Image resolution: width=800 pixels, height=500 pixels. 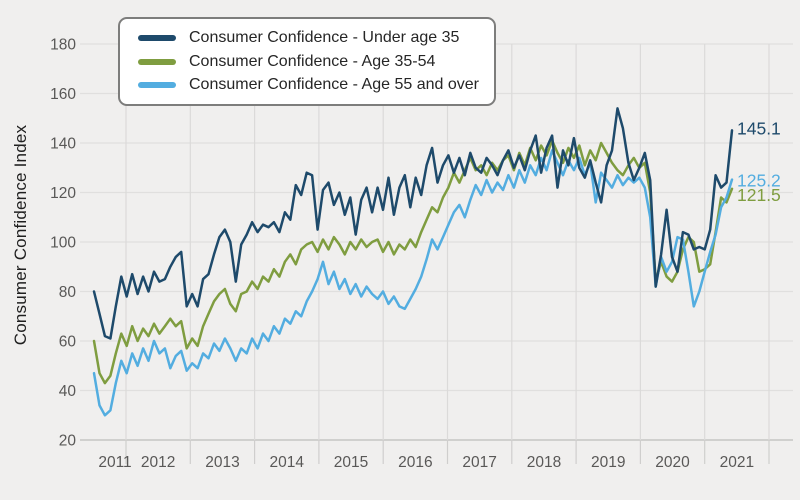 I want to click on legend-label-55-over: Consumer Confidence - Age 55 and over, so click(x=334, y=85).